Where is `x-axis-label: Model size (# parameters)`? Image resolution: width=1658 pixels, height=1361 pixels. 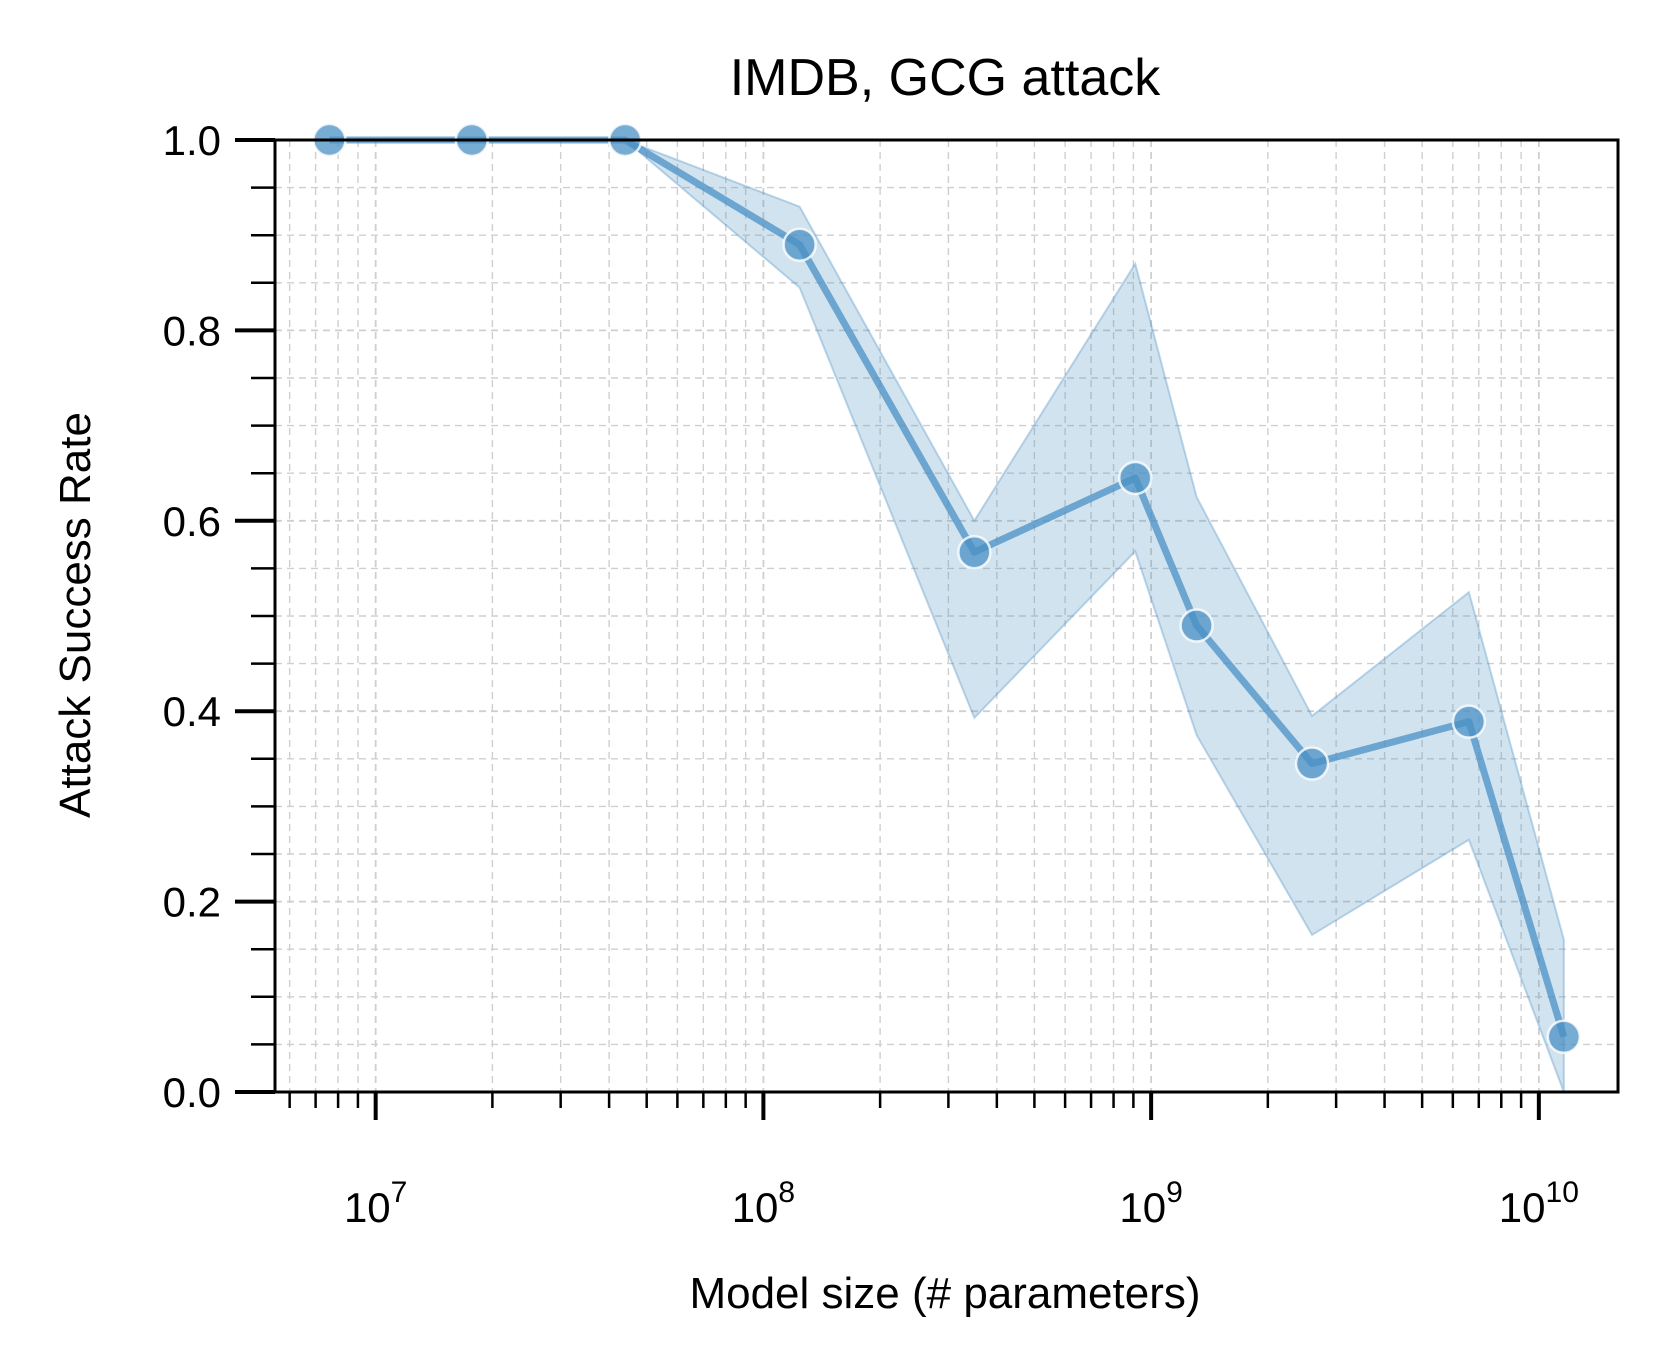 x-axis-label: Model size (# parameters) is located at coordinates (944, 1293).